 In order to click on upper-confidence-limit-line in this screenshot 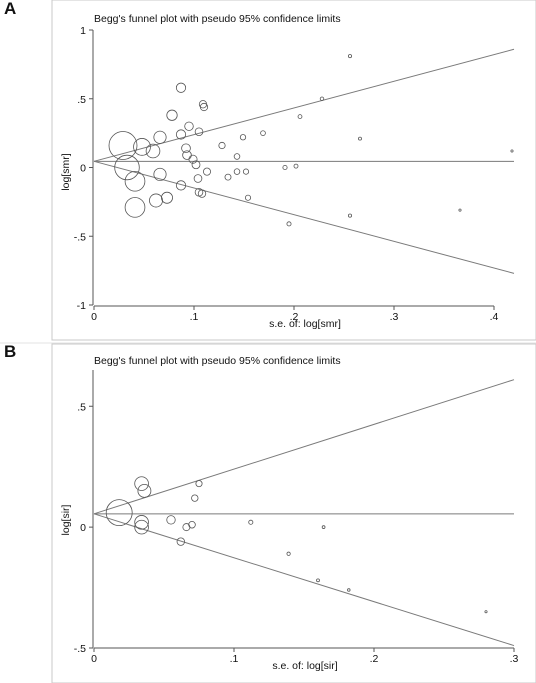, I will do `click(304, 105)`.